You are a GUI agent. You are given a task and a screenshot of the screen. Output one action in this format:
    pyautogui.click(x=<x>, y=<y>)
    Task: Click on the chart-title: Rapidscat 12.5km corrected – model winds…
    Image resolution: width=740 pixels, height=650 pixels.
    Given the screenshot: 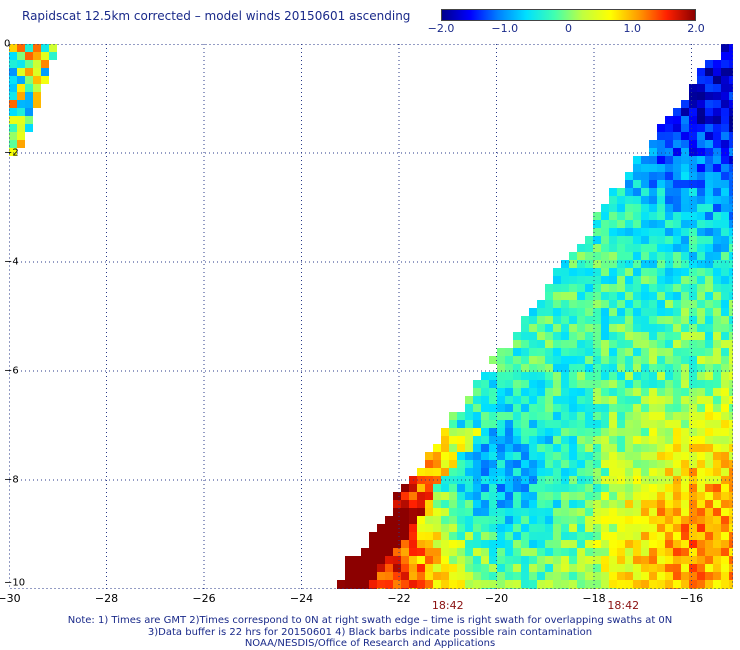 What is the action you would take?
    pyautogui.click(x=216, y=16)
    